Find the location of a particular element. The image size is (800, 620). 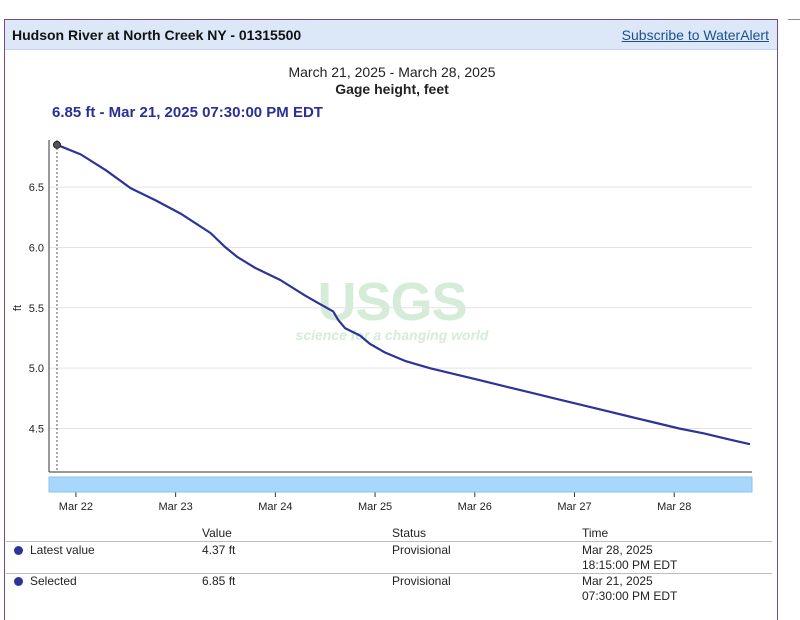

selected-point-marker is located at coordinates (56, 144).